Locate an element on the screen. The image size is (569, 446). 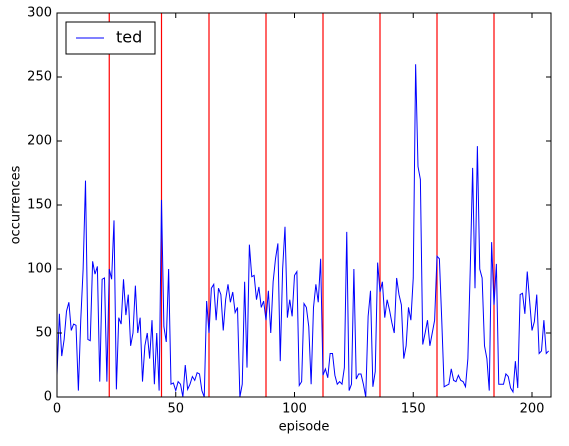
y-axis-label: occurrences is located at coordinates (16, 204).